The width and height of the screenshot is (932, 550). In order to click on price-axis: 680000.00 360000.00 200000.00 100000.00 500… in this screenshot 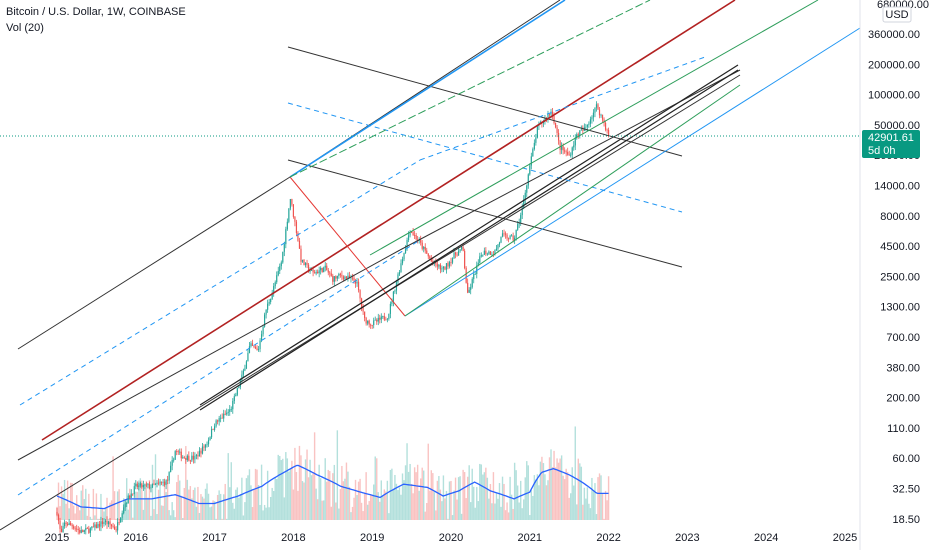, I will do `click(898, 263)`.